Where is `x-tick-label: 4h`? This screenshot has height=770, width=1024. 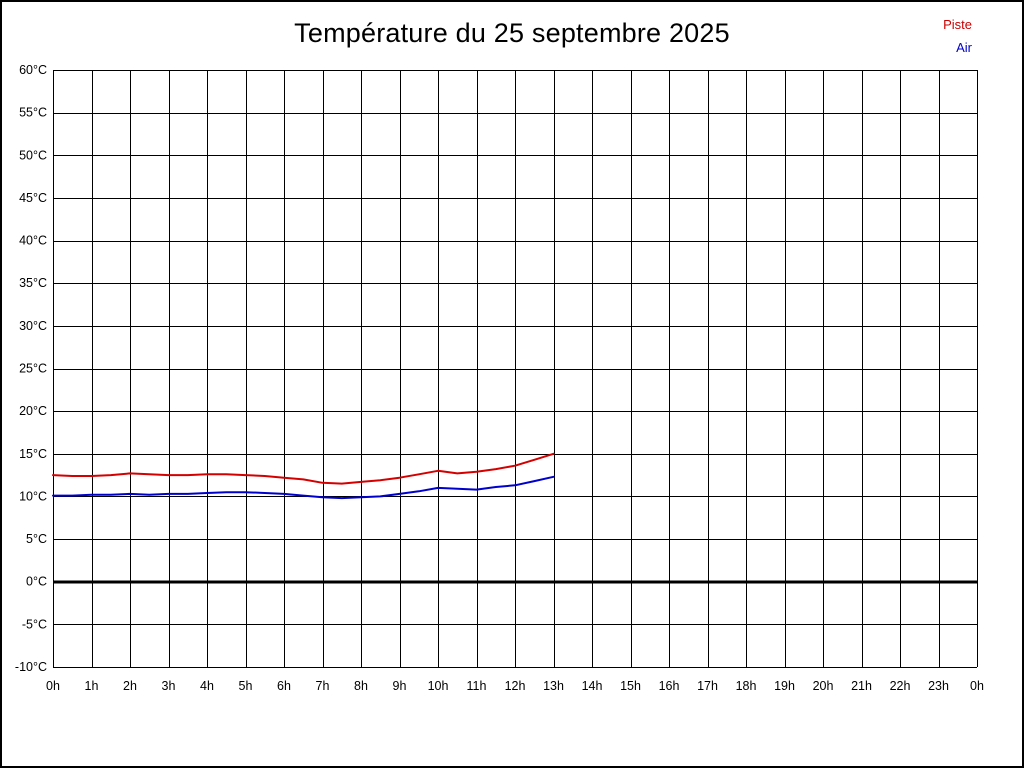
x-tick-label: 4h is located at coordinates (207, 686).